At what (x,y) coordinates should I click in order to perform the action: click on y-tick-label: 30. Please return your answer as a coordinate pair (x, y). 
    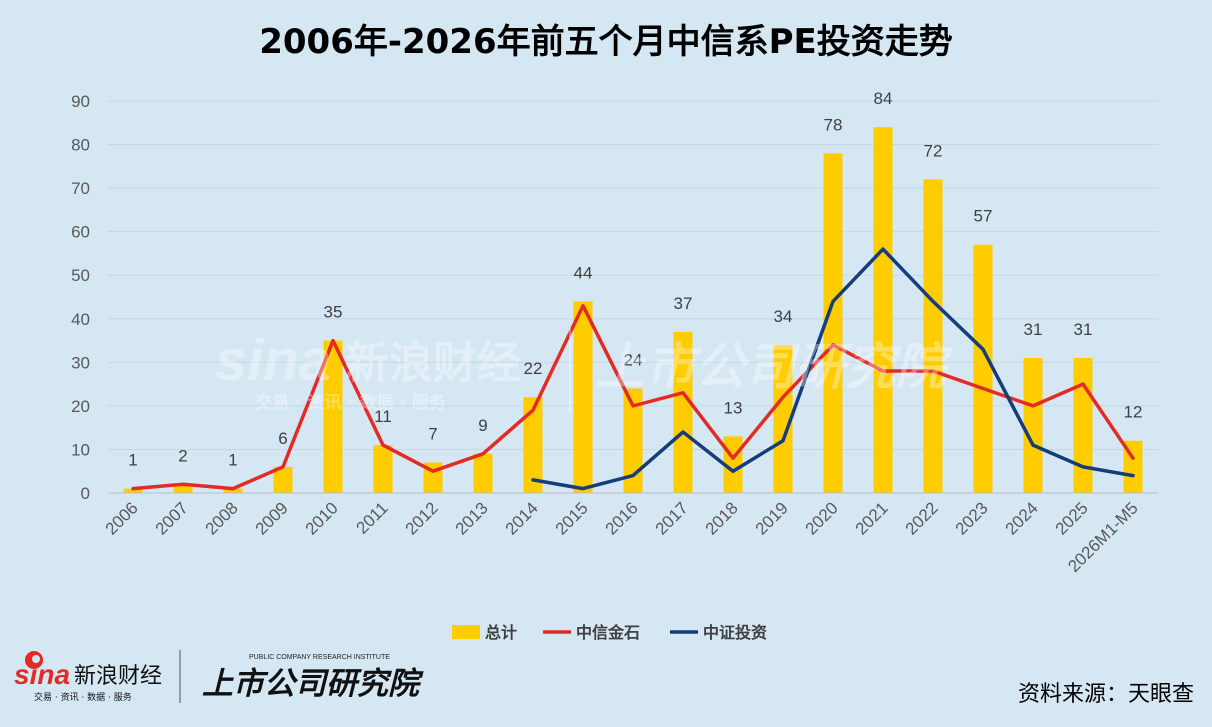
    Looking at the image, I should click on (80, 362).